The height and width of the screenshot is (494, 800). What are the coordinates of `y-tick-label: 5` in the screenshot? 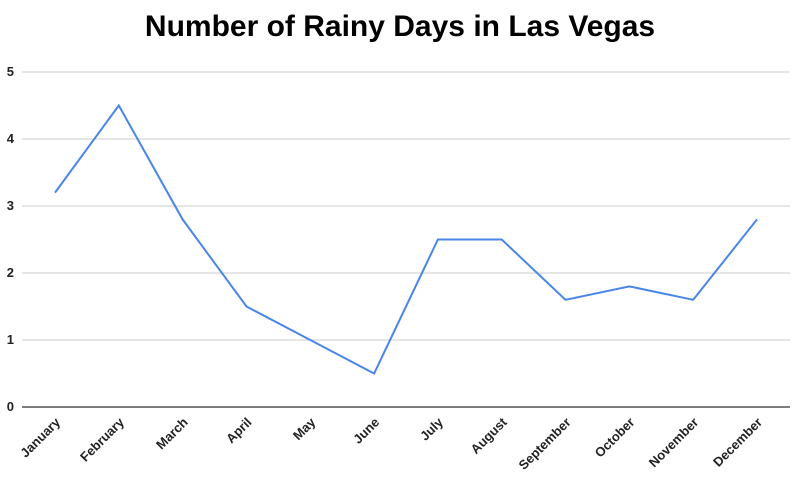 It's located at (10, 71).